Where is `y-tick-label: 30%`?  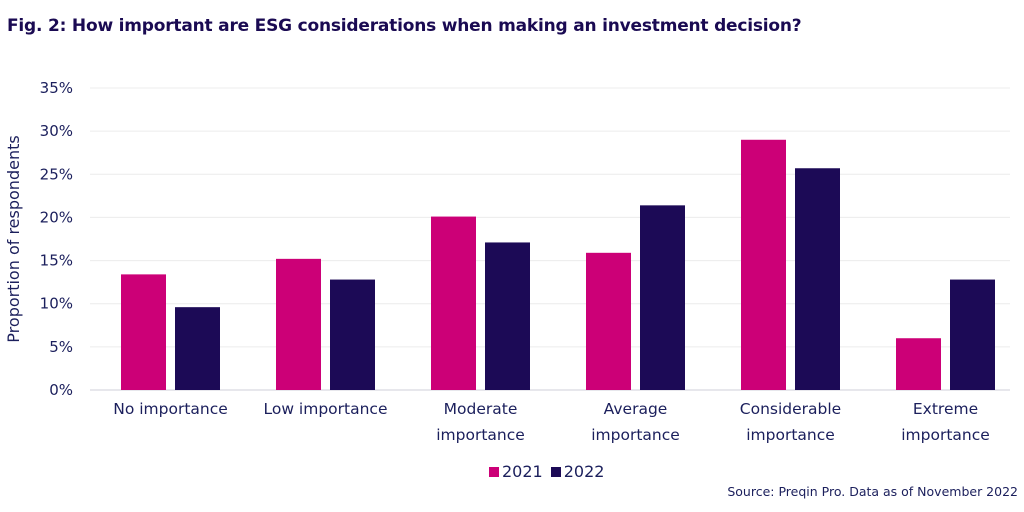 y-tick-label: 30% is located at coordinates (56, 131).